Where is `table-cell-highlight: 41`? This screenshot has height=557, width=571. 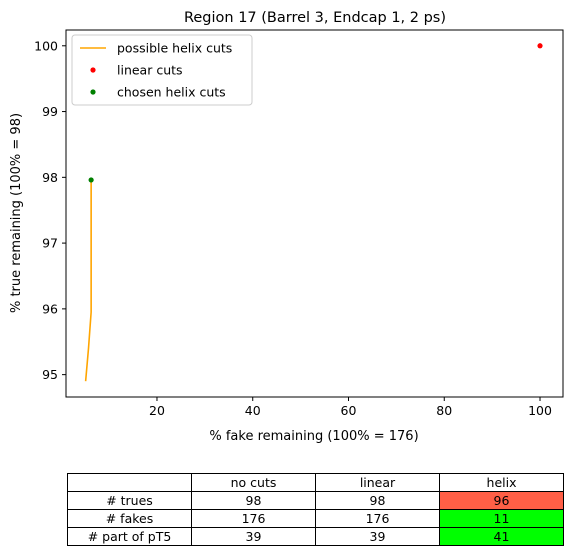
table-cell-highlight: 41 is located at coordinates (501, 536).